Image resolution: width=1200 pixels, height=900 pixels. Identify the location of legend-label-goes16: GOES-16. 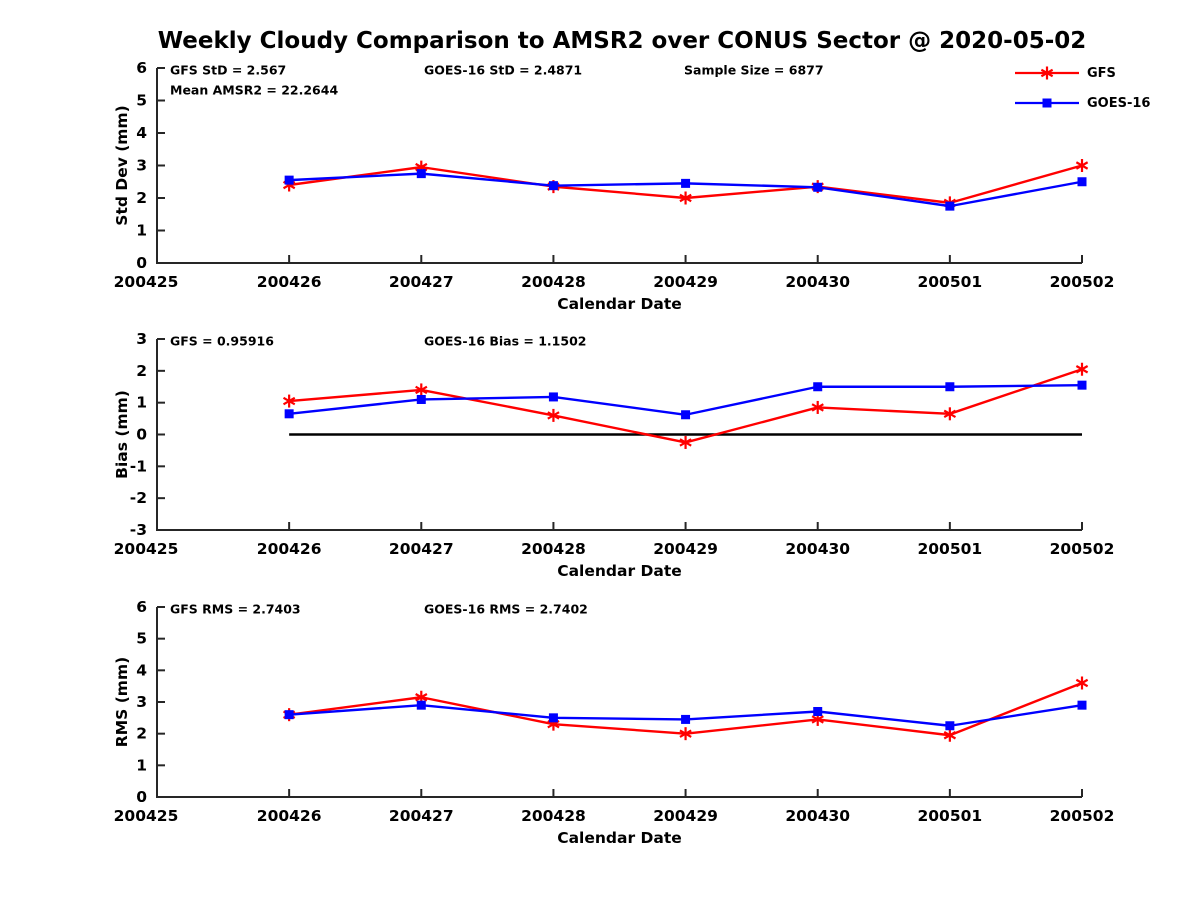
(1119, 103).